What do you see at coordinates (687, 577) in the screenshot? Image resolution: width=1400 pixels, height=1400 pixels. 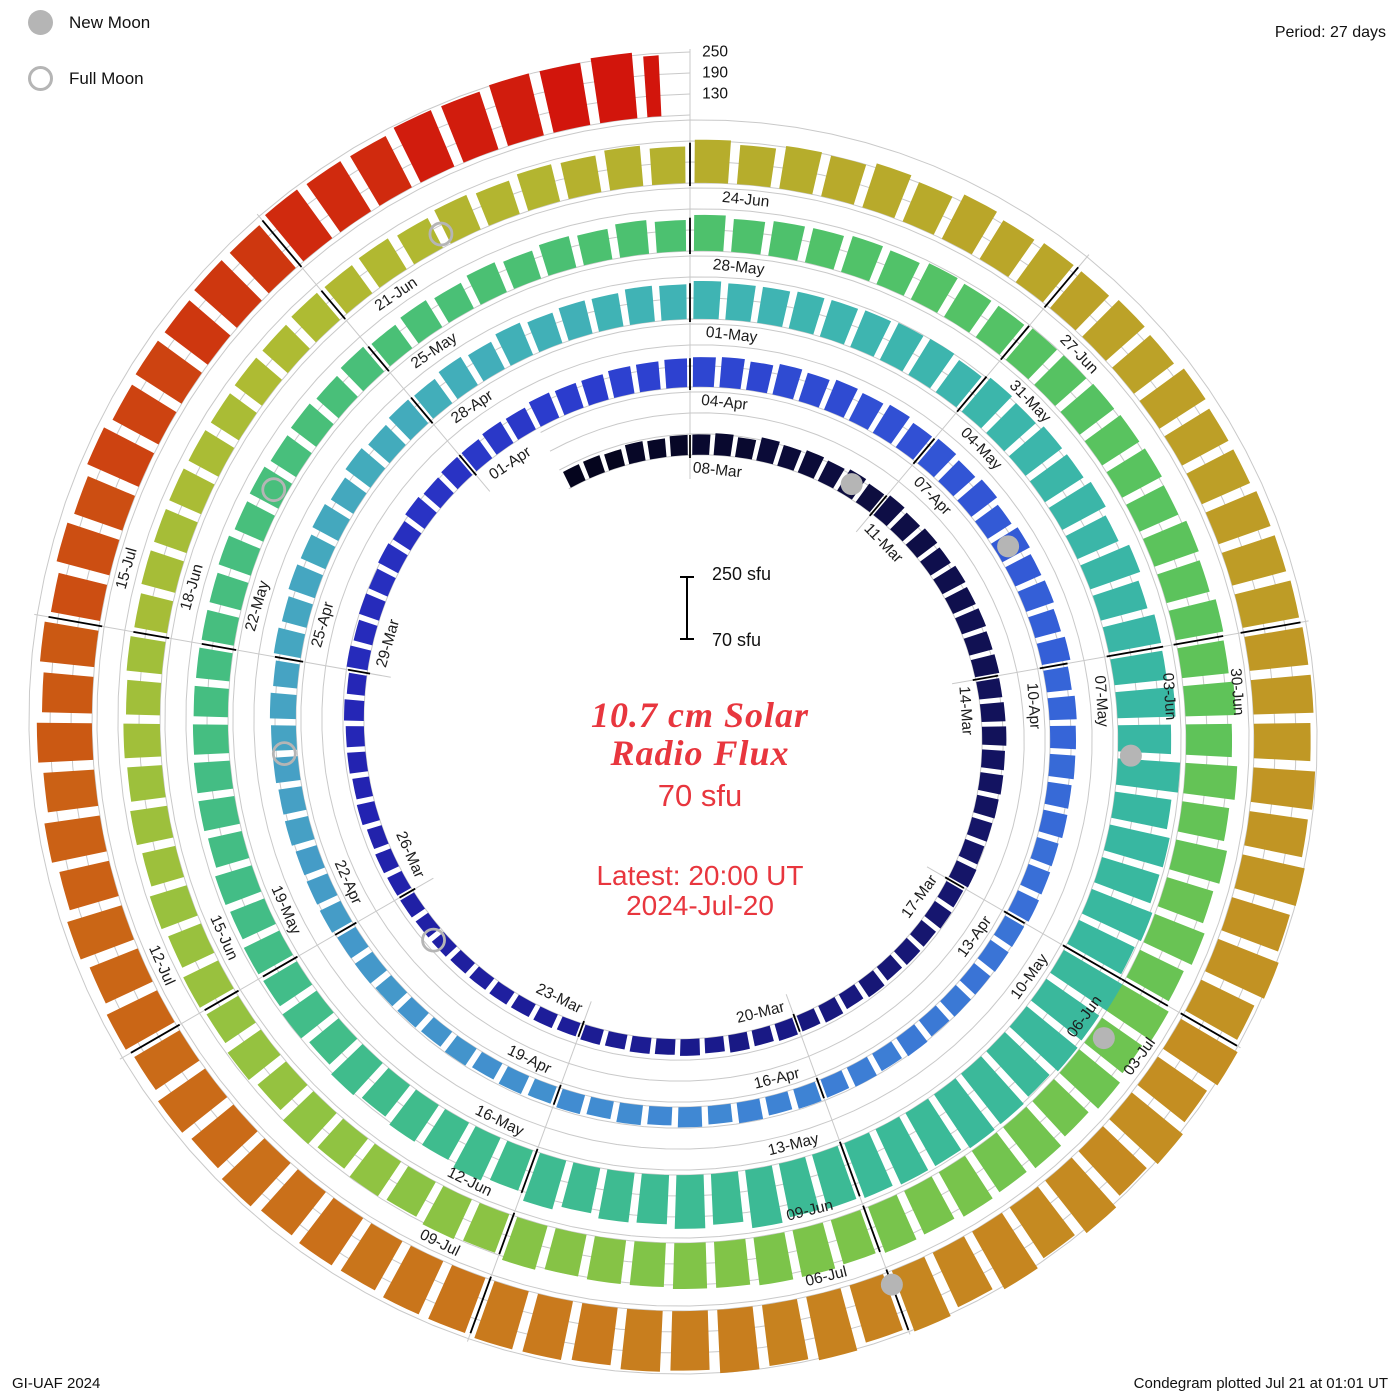 I see `scale-bar-top-cap` at bounding box center [687, 577].